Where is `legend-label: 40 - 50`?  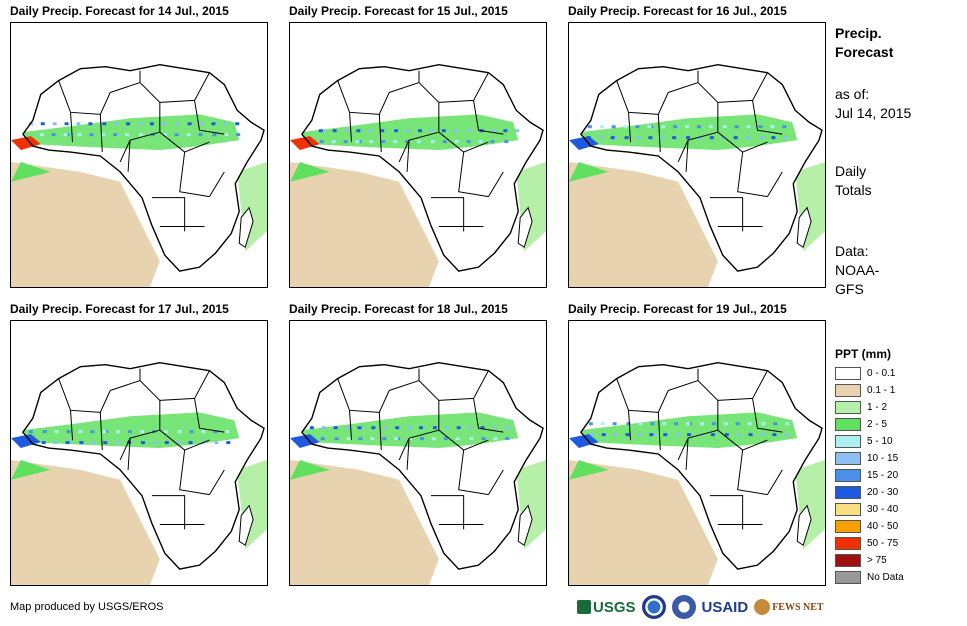 legend-label: 40 - 50 is located at coordinates (883, 526).